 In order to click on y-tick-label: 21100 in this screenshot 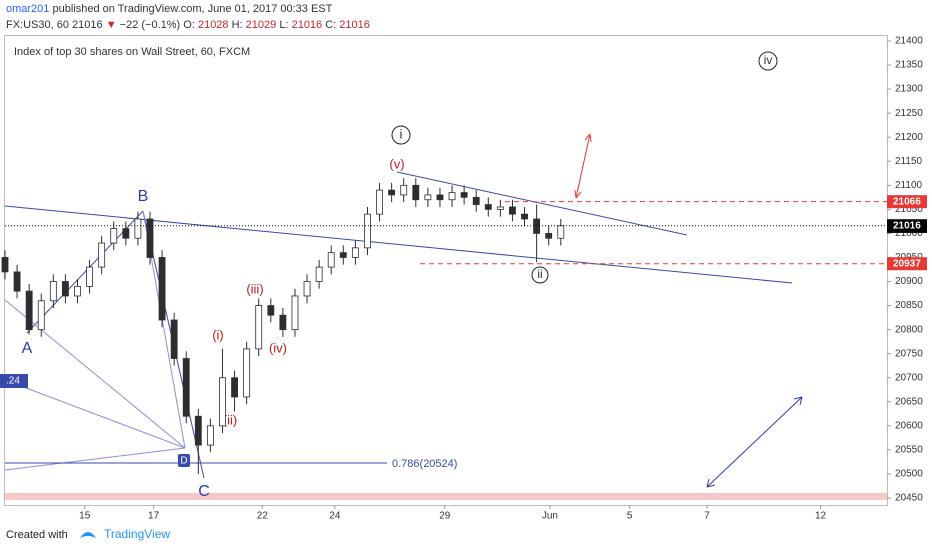, I will do `click(909, 185)`.